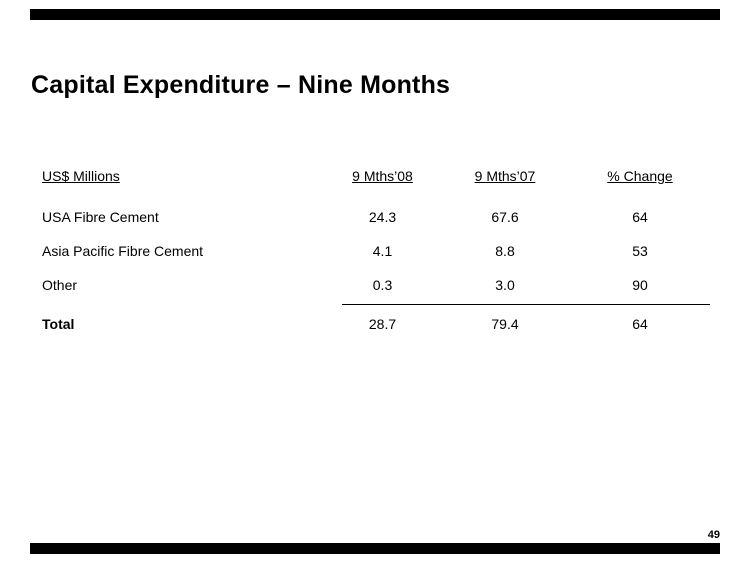 The height and width of the screenshot is (562, 750). I want to click on header-percent-change: % Change, so click(640, 176).